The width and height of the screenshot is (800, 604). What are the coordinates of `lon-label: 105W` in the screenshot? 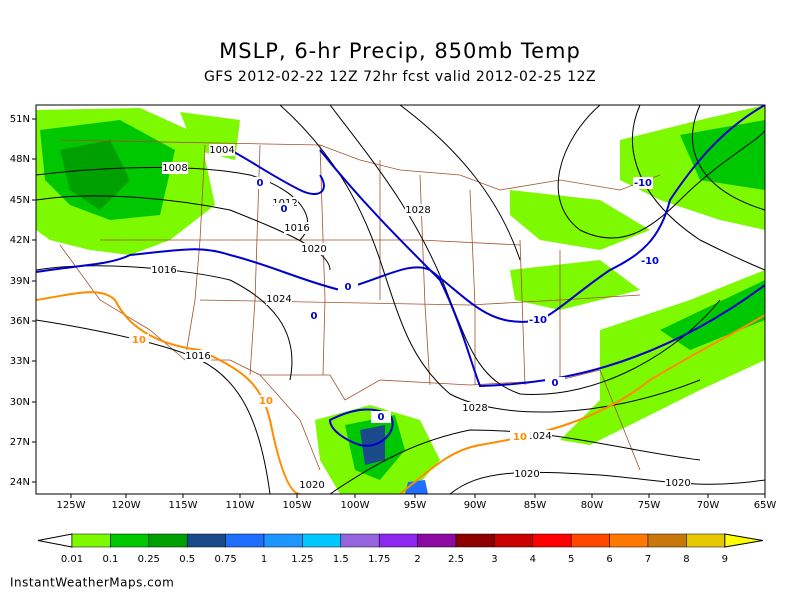 It's located at (297, 505).